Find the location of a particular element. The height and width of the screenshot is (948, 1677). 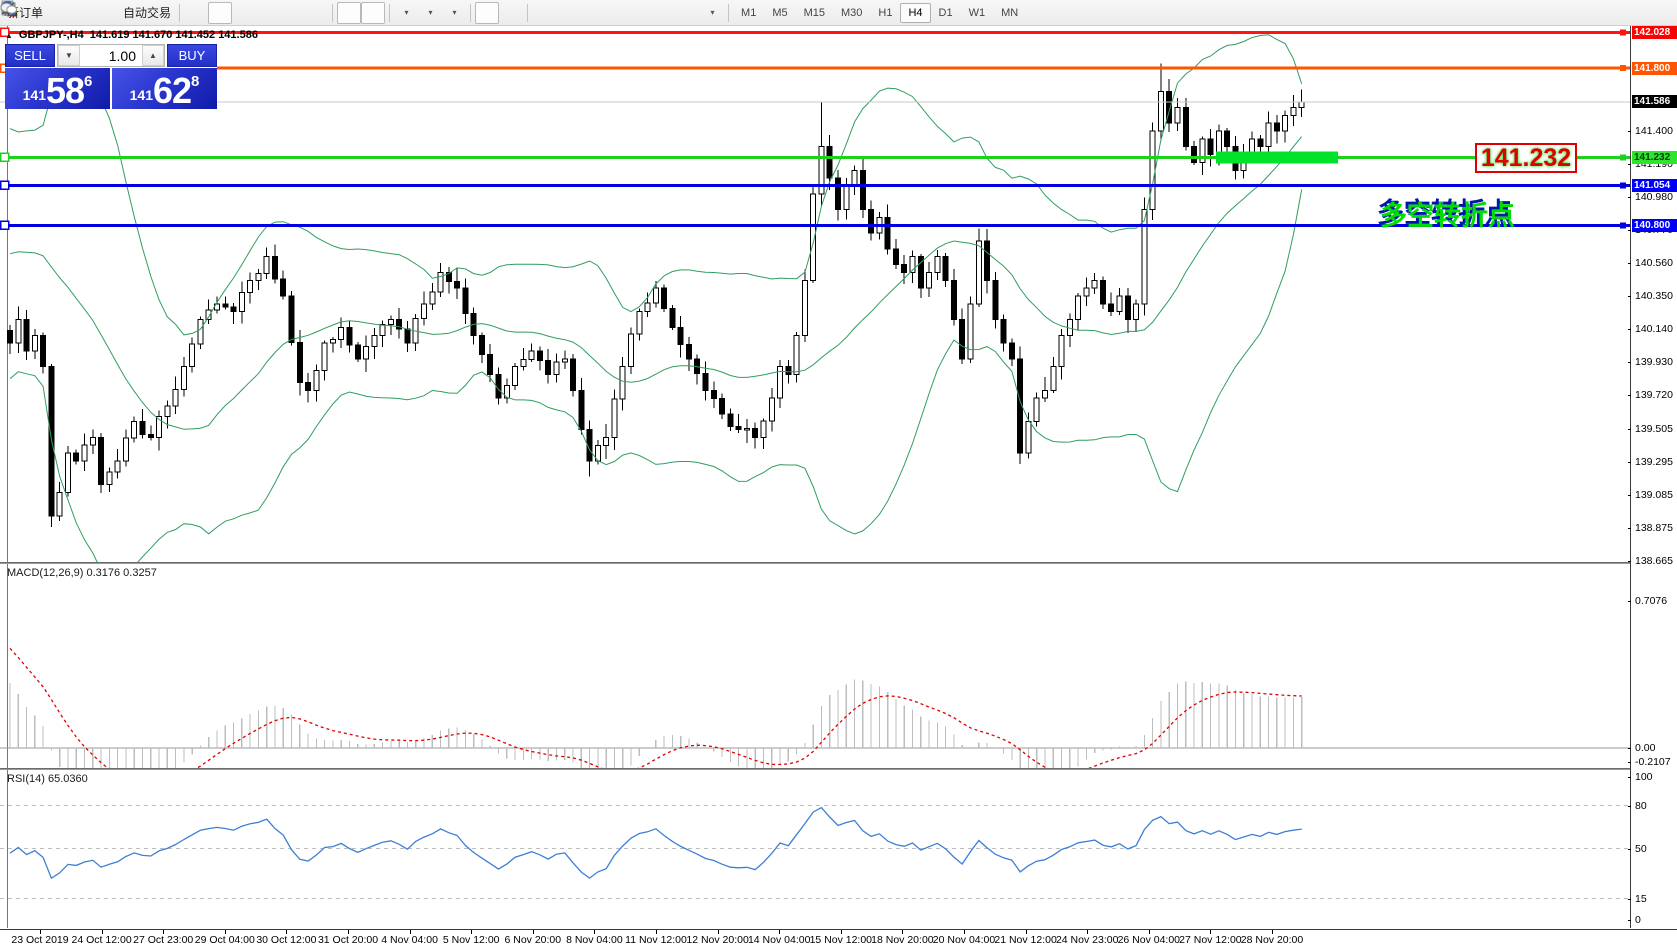

time-label: 30 Oct 12:00 is located at coordinates (286, 940).